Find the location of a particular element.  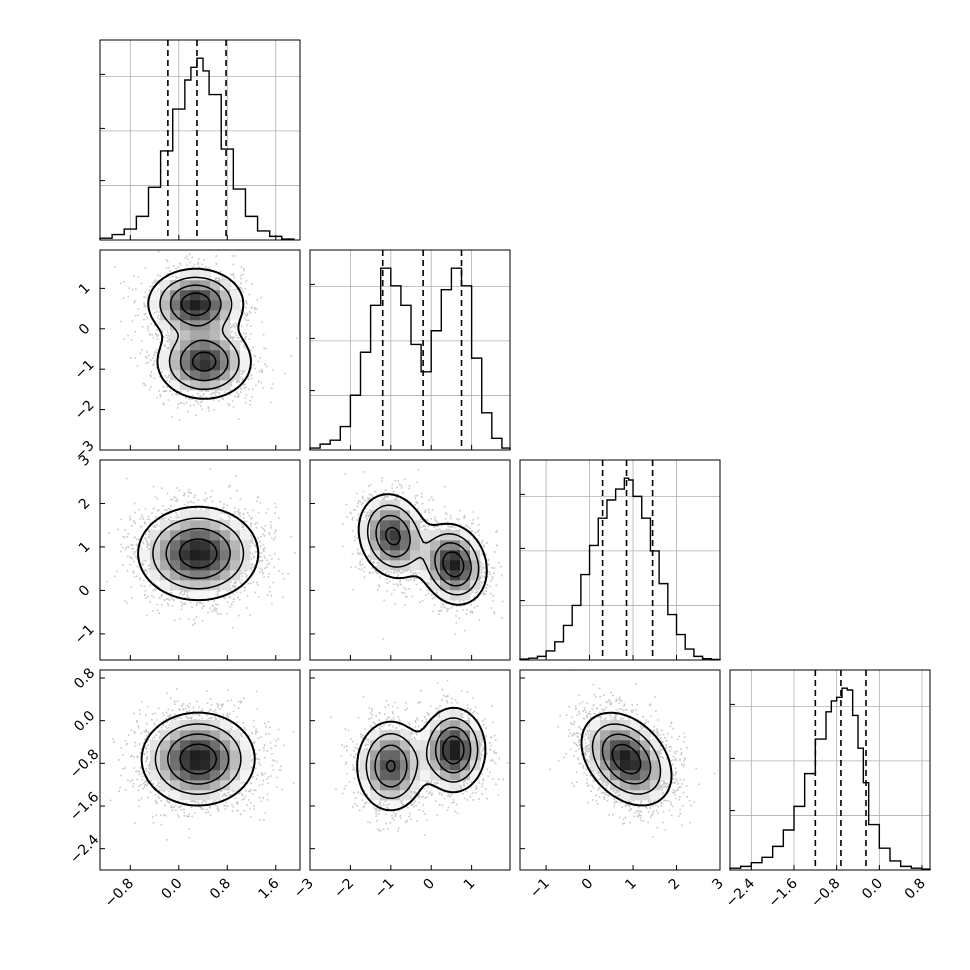

y-tick-label: 1 is located at coordinates (85, 289).